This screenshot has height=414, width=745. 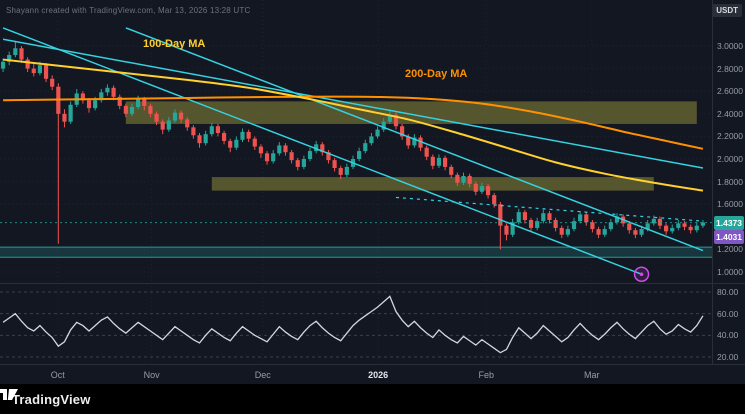 What do you see at coordinates (730, 46) in the screenshot?
I see `price-axis-label: 3.0000` at bounding box center [730, 46].